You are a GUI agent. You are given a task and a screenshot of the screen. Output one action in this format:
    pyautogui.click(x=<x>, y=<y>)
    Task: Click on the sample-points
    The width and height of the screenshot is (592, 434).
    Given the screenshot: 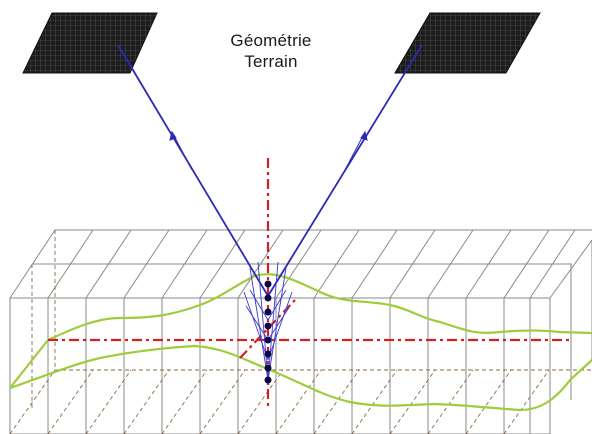 What is the action you would take?
    pyautogui.click(x=268, y=332)
    